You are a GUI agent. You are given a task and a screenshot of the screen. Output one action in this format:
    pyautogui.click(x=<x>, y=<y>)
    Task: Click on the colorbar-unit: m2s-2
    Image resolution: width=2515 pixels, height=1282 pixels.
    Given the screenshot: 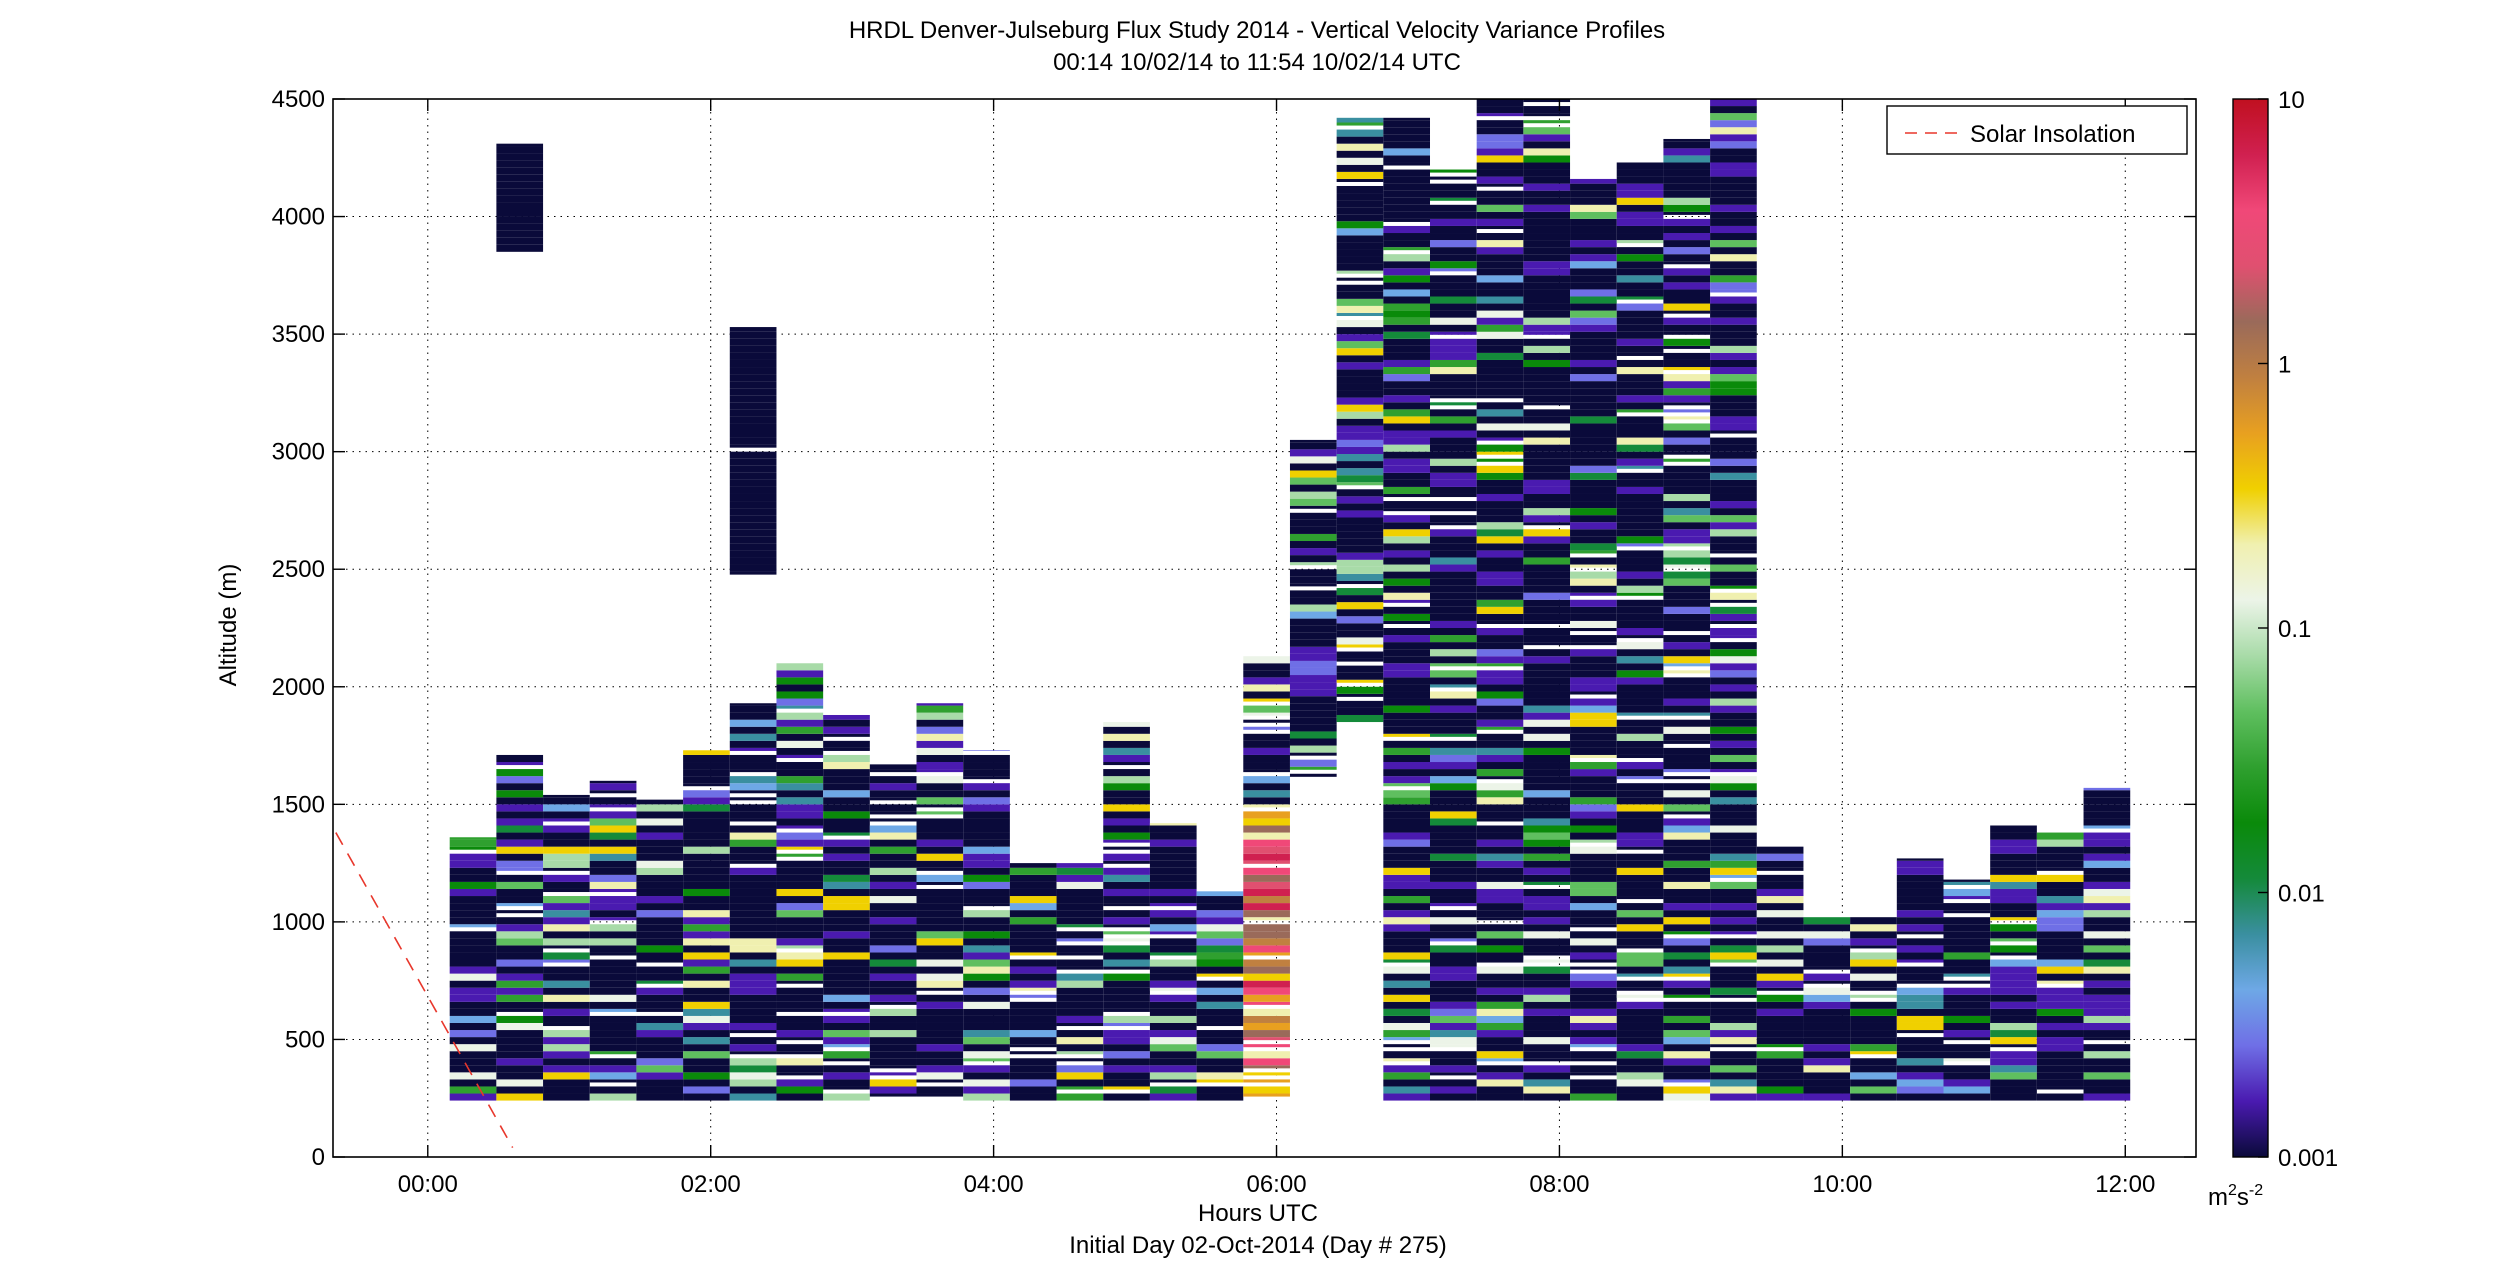 What is the action you would take?
    pyautogui.click(x=2235, y=1196)
    